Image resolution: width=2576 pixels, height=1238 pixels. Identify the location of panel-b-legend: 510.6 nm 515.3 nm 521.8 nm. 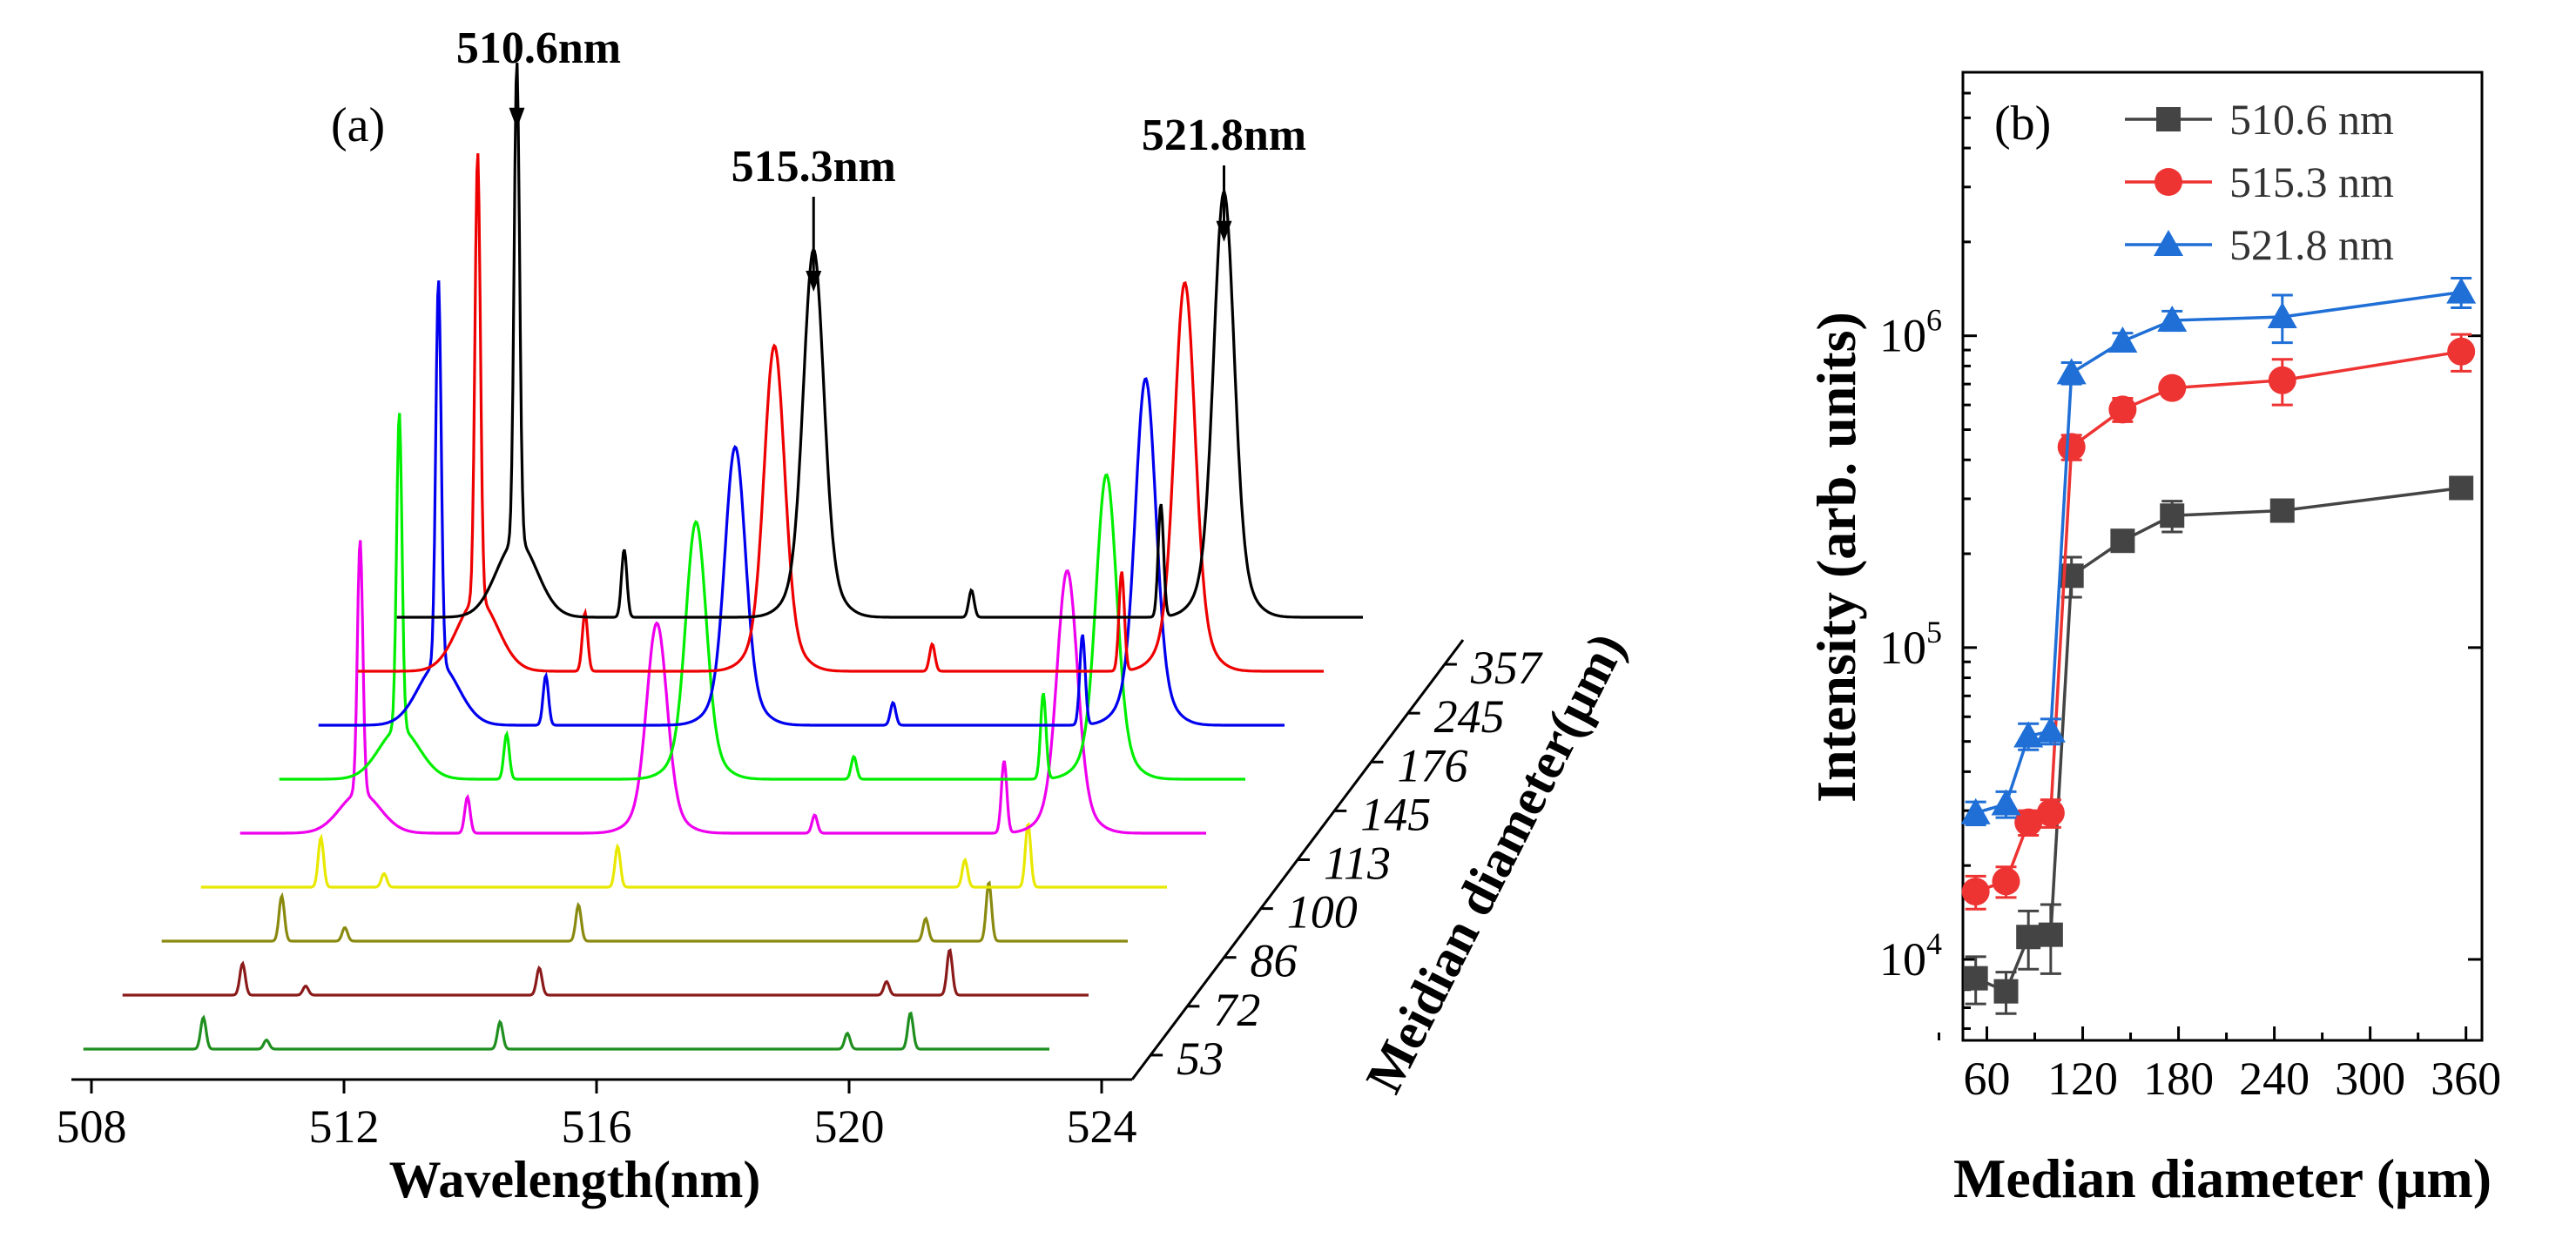
(2259, 182).